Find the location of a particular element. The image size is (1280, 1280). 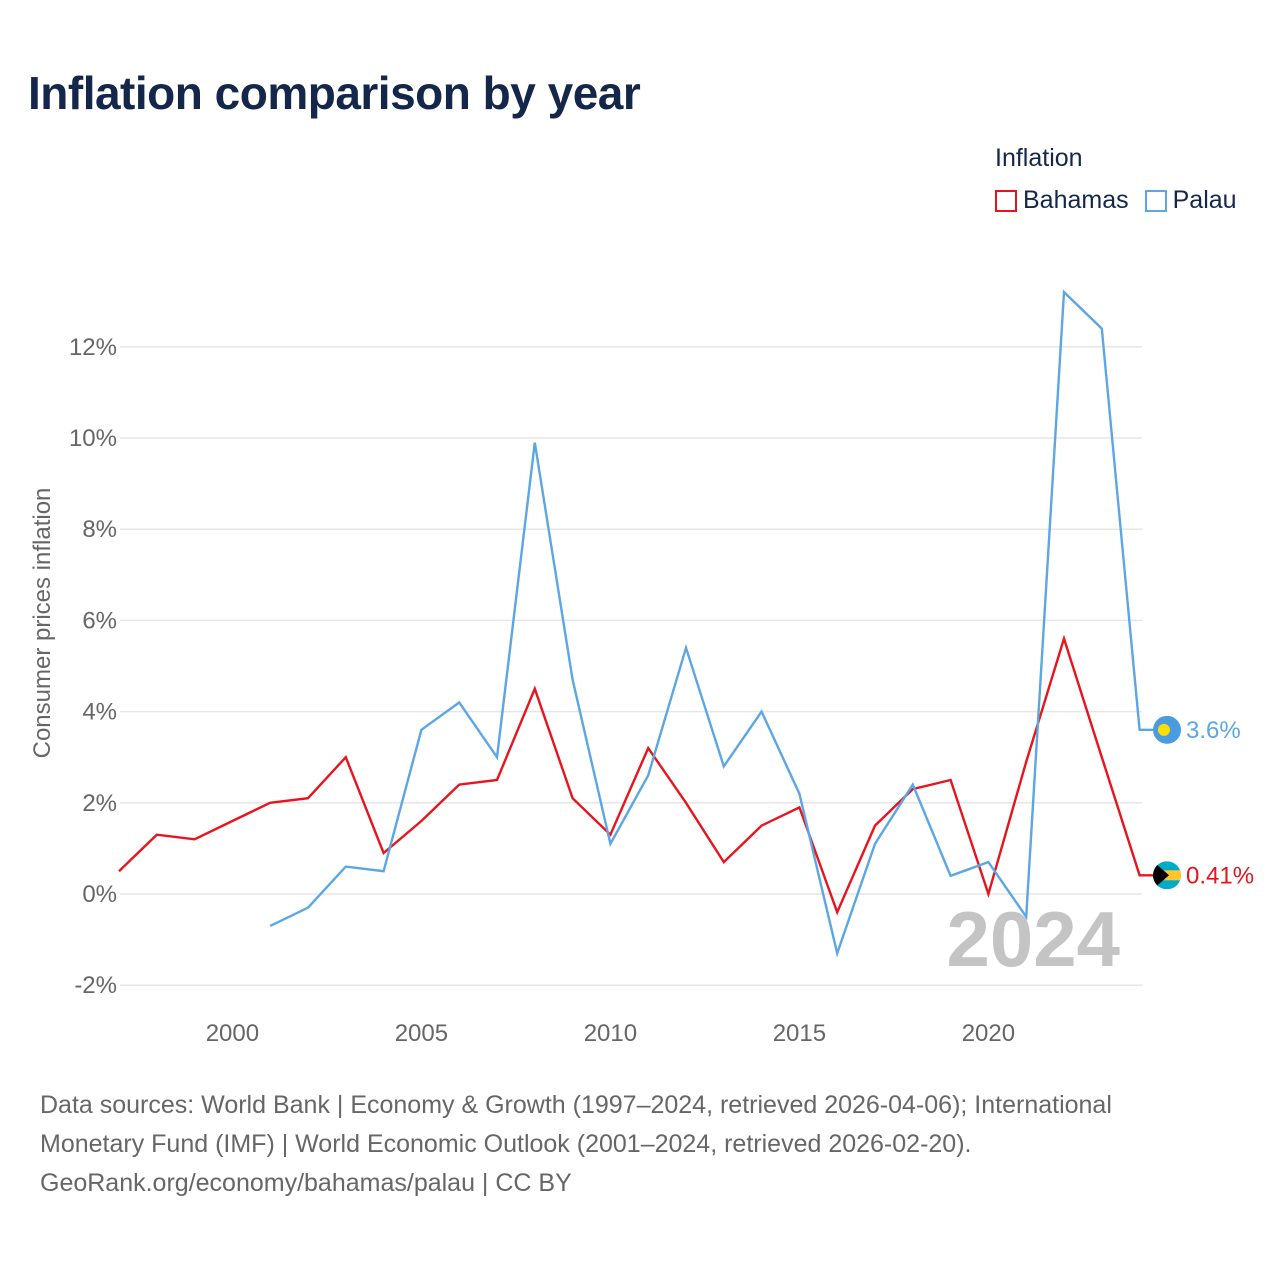

y-tick-label: 12% is located at coordinates (93, 347).